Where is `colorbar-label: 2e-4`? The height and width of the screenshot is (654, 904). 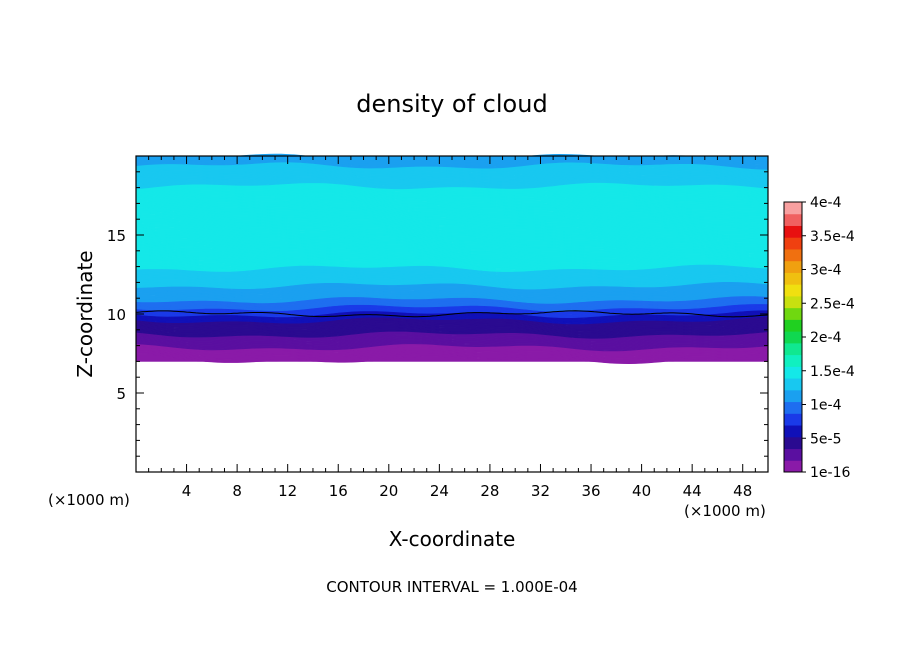 colorbar-label: 2e-4 is located at coordinates (826, 338).